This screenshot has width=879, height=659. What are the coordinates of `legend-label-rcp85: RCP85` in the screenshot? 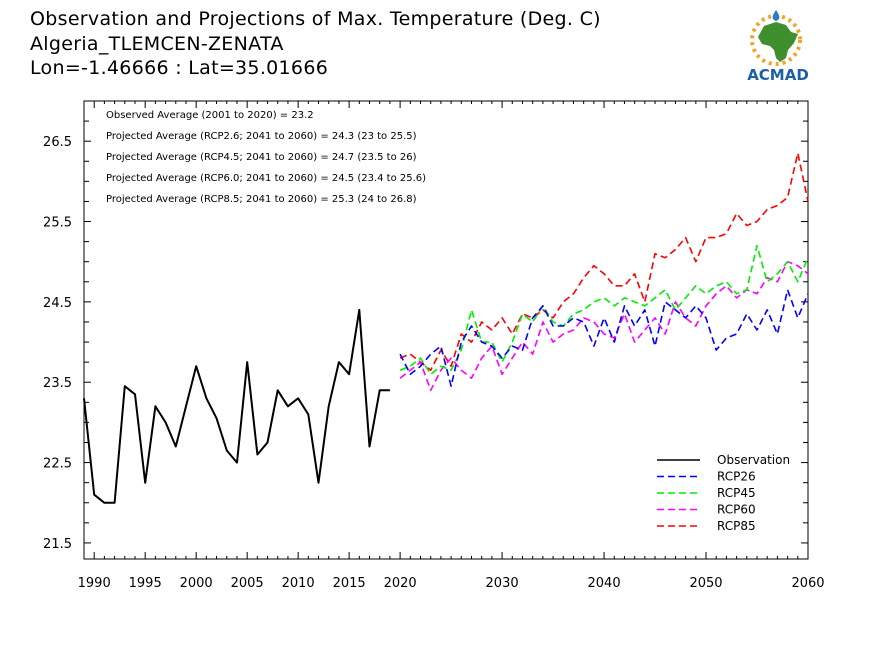 It's located at (736, 526).